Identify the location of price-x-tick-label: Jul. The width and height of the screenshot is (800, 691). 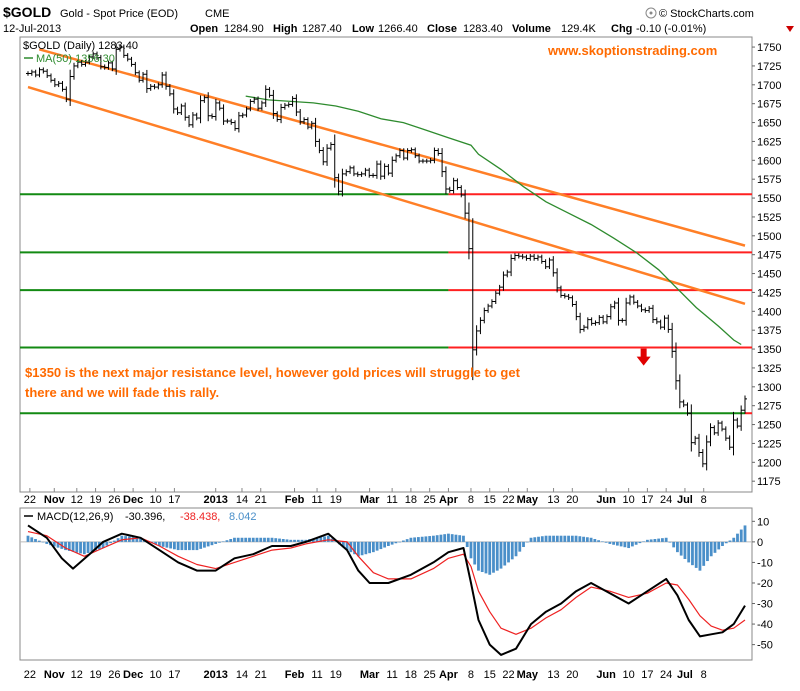
(685, 500).